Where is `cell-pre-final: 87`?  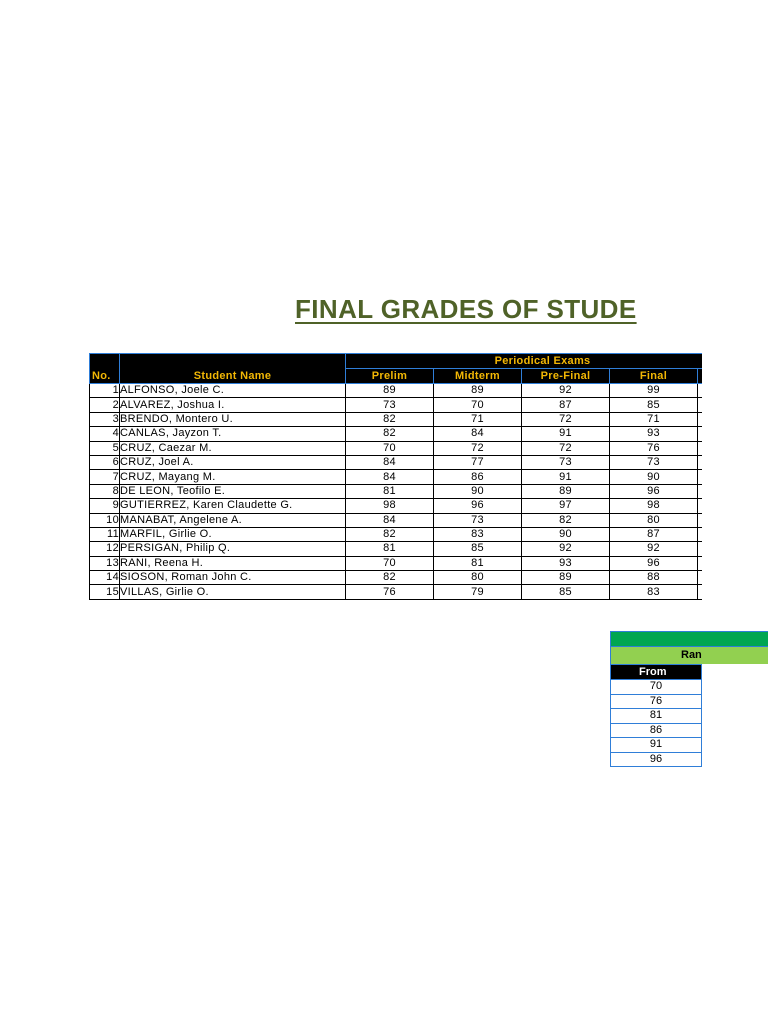 cell-pre-final: 87 is located at coordinates (565, 405).